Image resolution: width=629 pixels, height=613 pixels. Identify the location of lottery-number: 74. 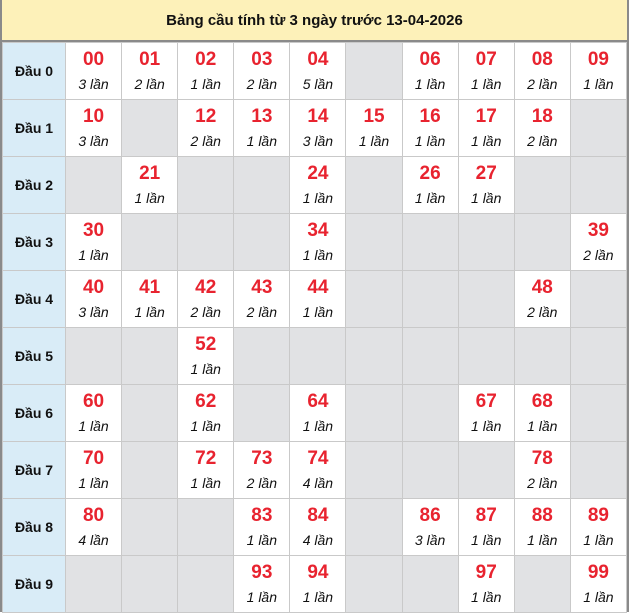
(318, 458).